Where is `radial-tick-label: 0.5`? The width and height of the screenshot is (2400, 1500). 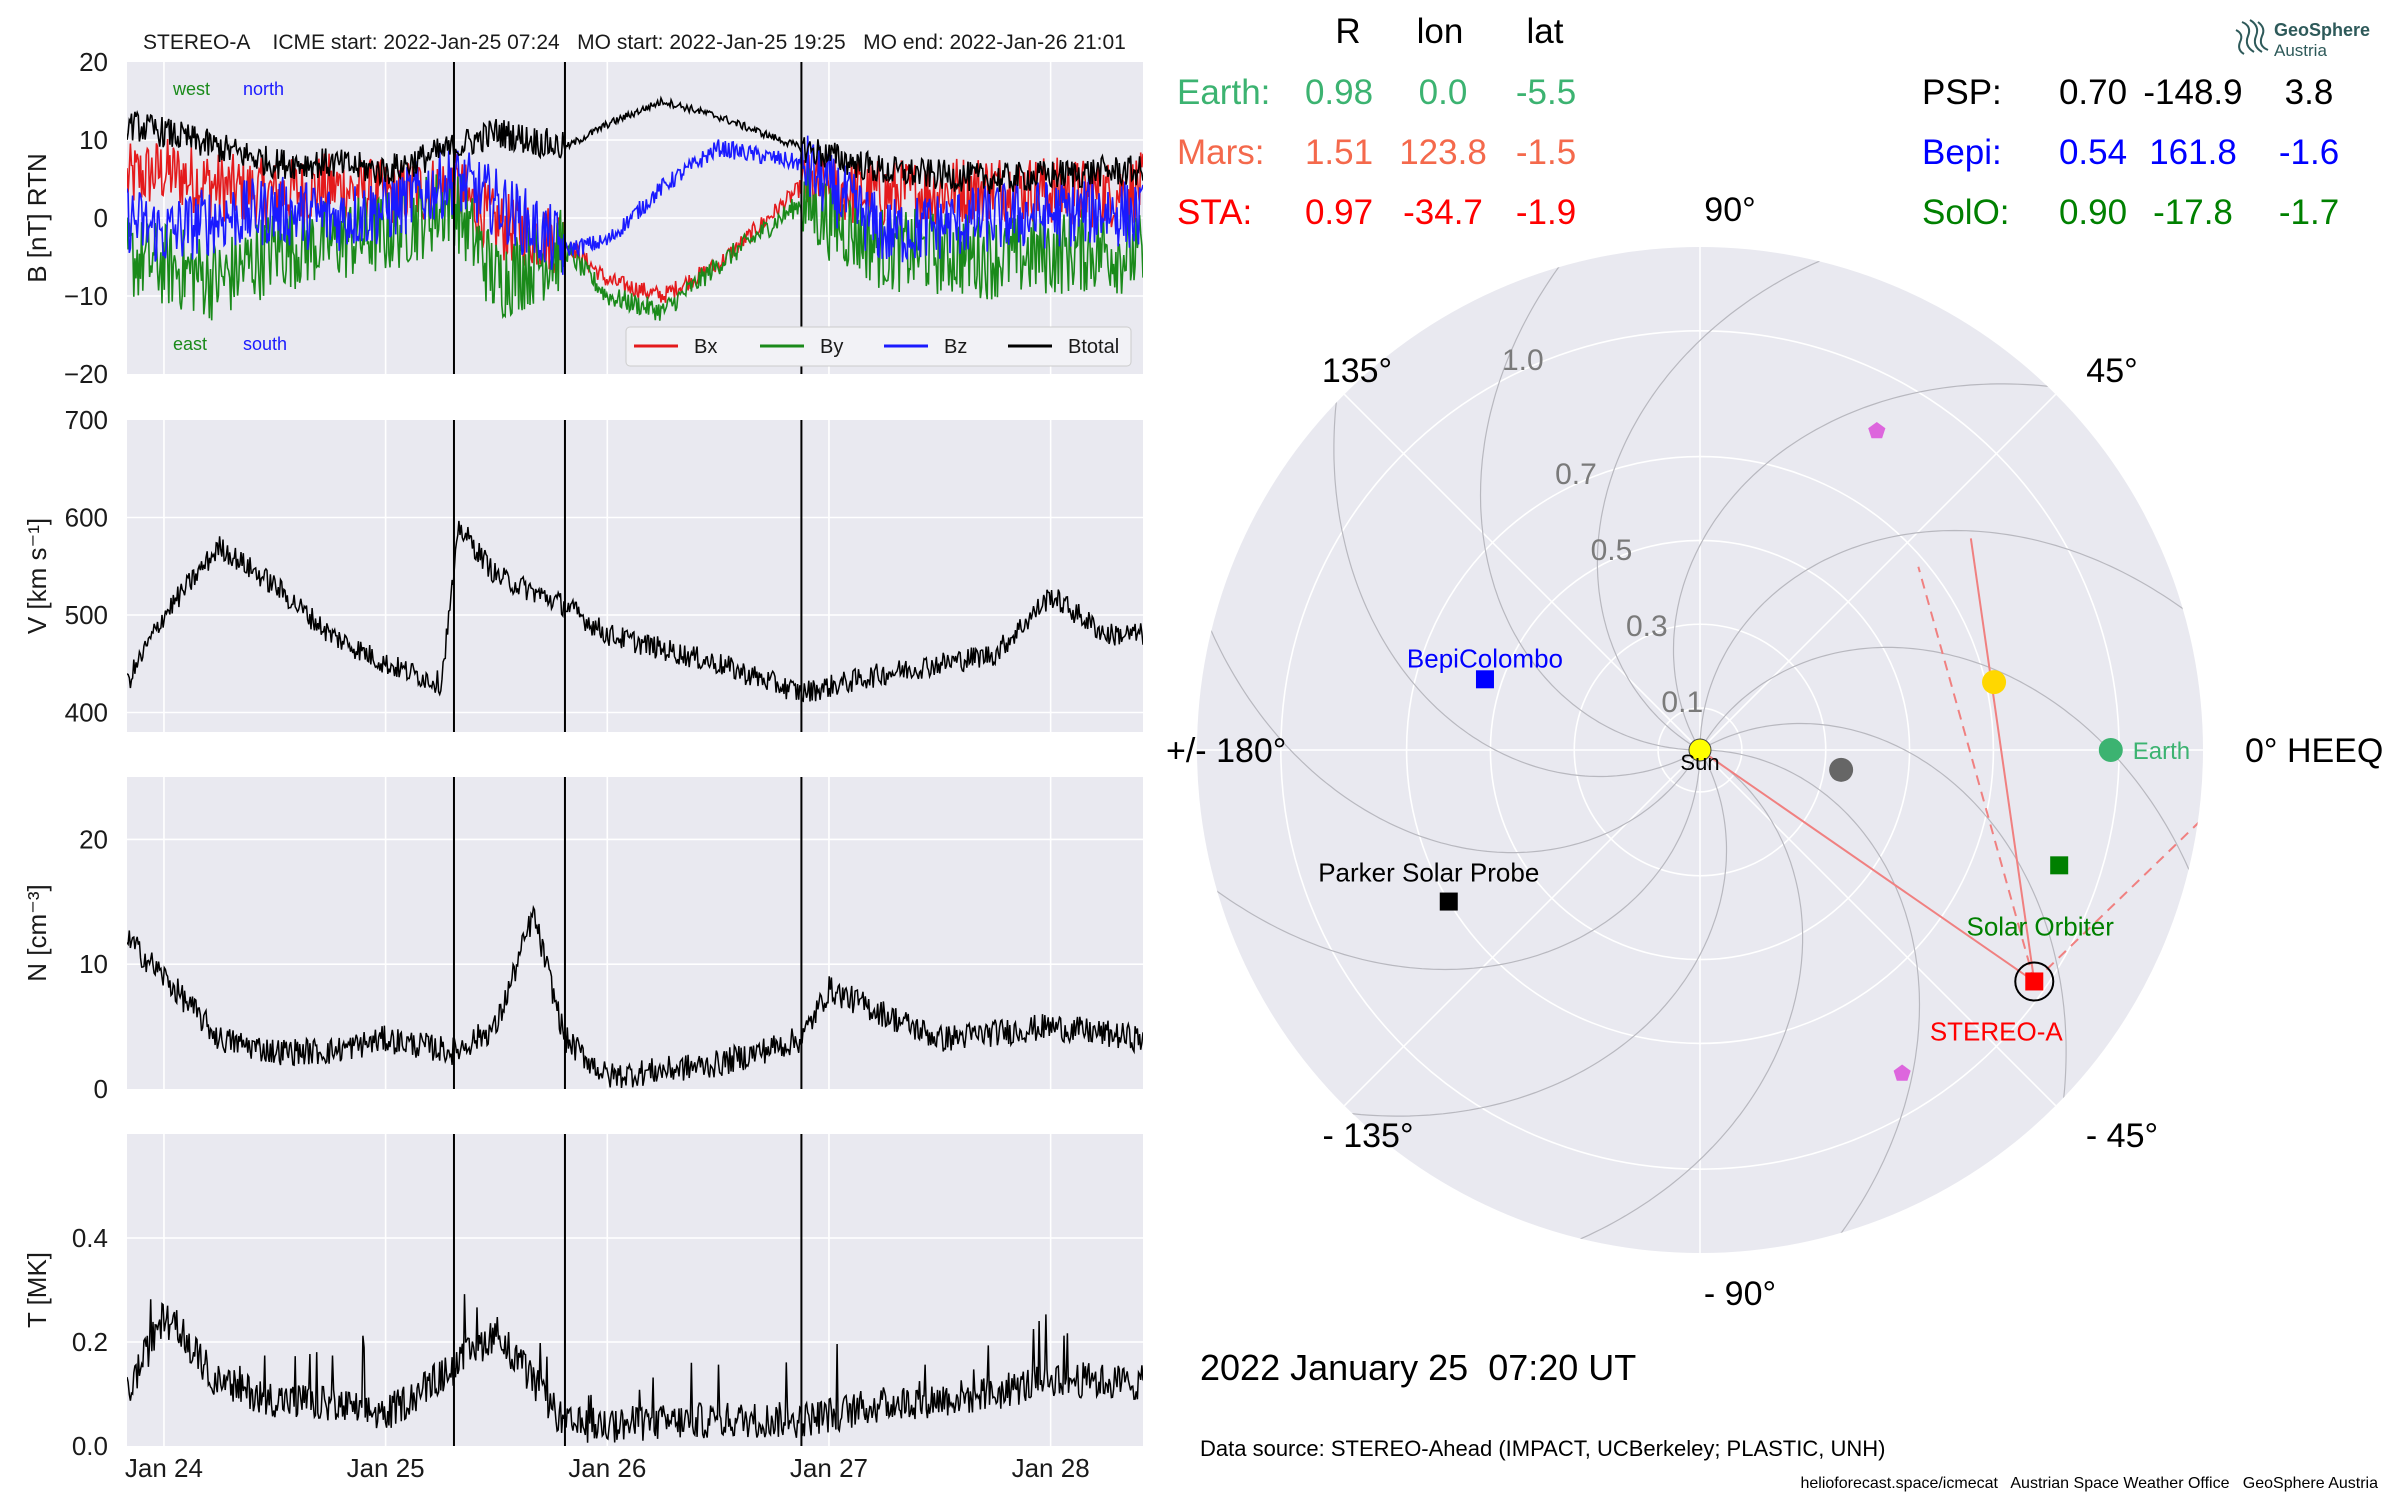 radial-tick-label: 0.5 is located at coordinates (1612, 550).